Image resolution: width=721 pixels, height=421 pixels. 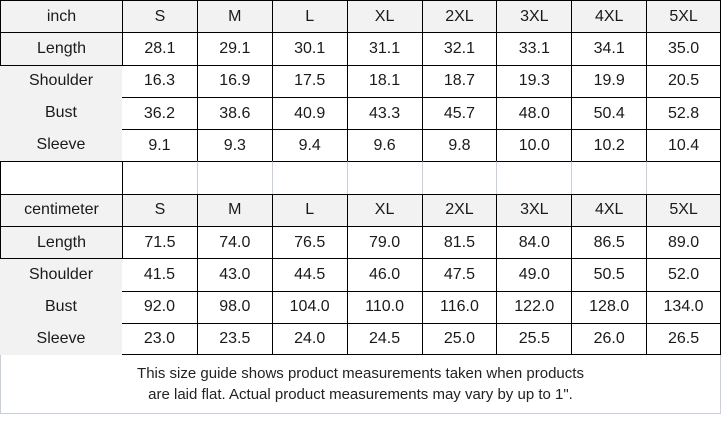 I want to click on value-cell: 19.3, so click(x=534, y=80).